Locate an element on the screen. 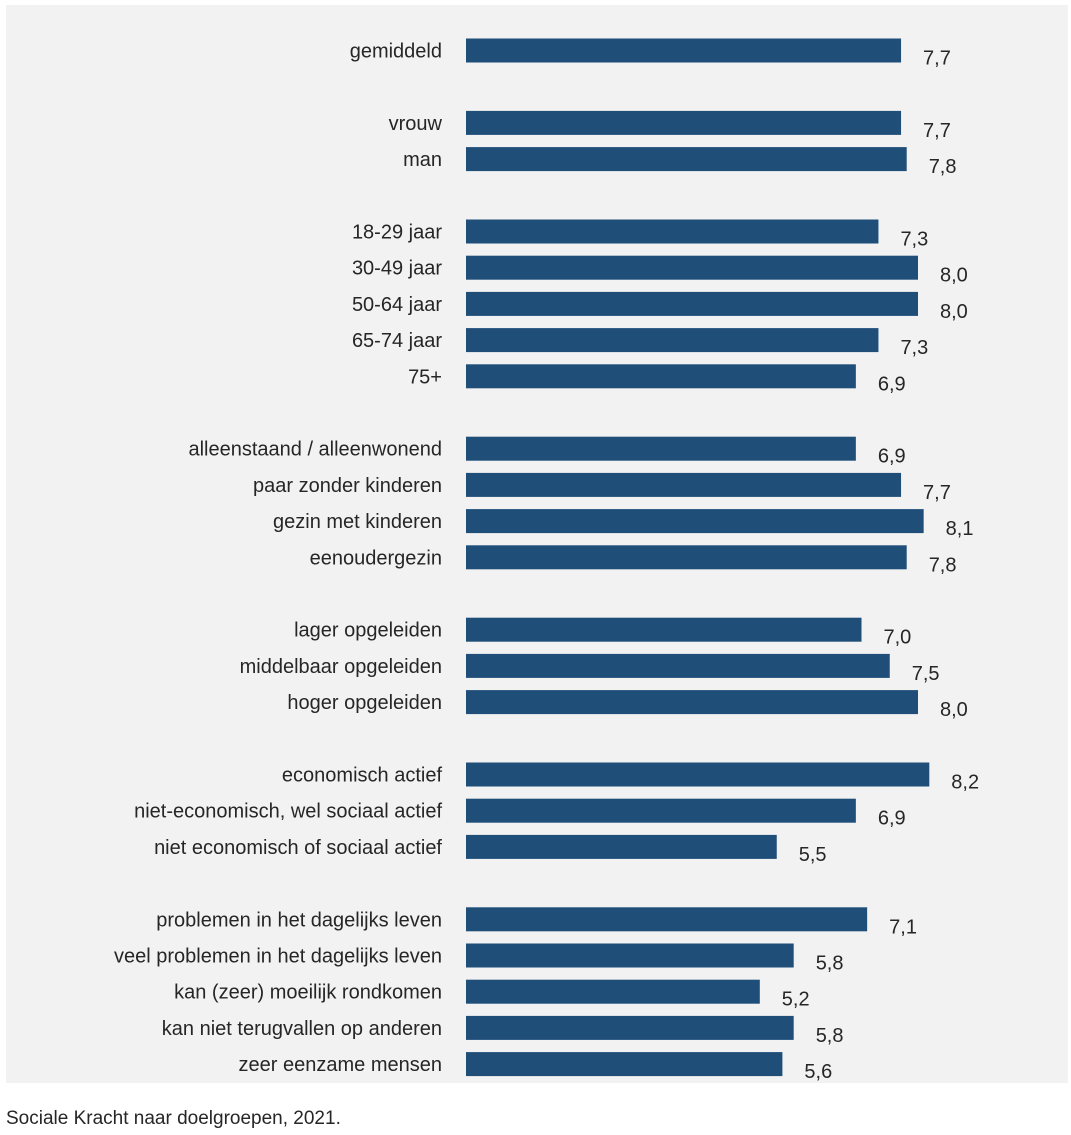 Image resolution: width=1071 pixels, height=1135 pixels. category-label: gezin met kinderen is located at coordinates (357, 522).